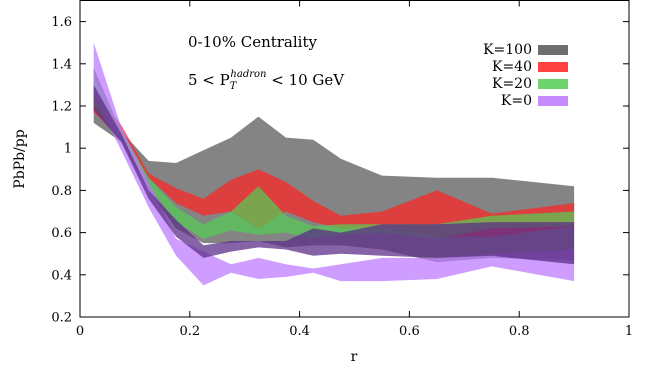 The image size is (656, 370). I want to click on x-tick-label: 1, so click(629, 331).